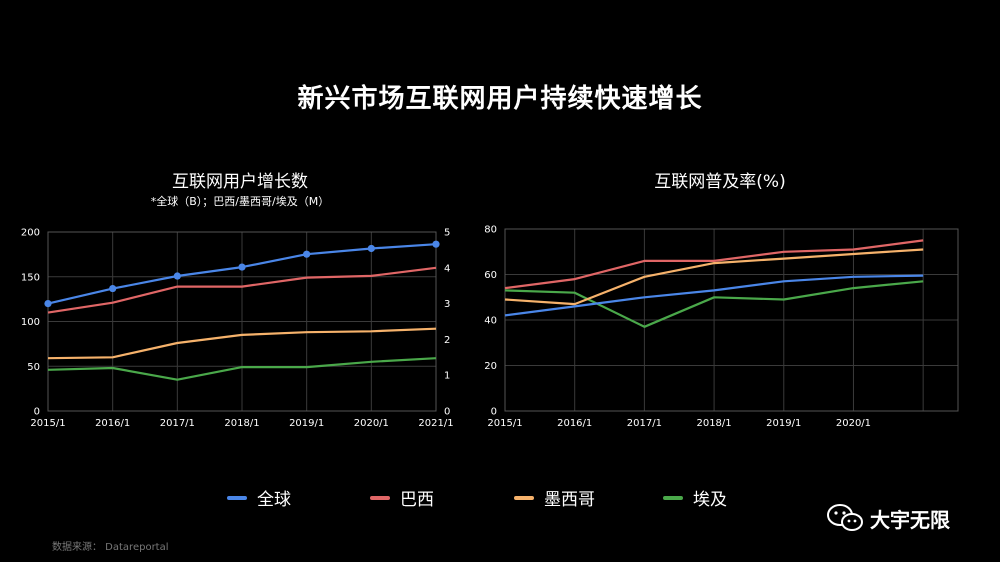 This screenshot has width=1000, height=562. I want to click on left-xtick-label: 2020/1, so click(371, 423).